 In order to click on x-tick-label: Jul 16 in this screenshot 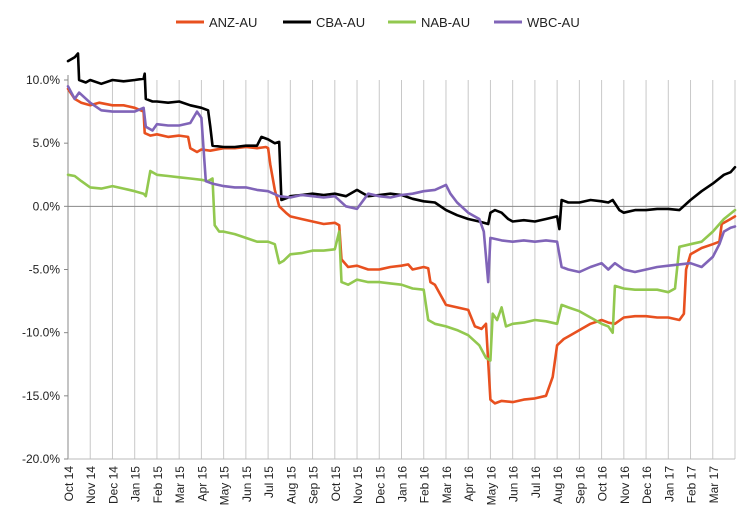, I will do `click(536, 482)`.